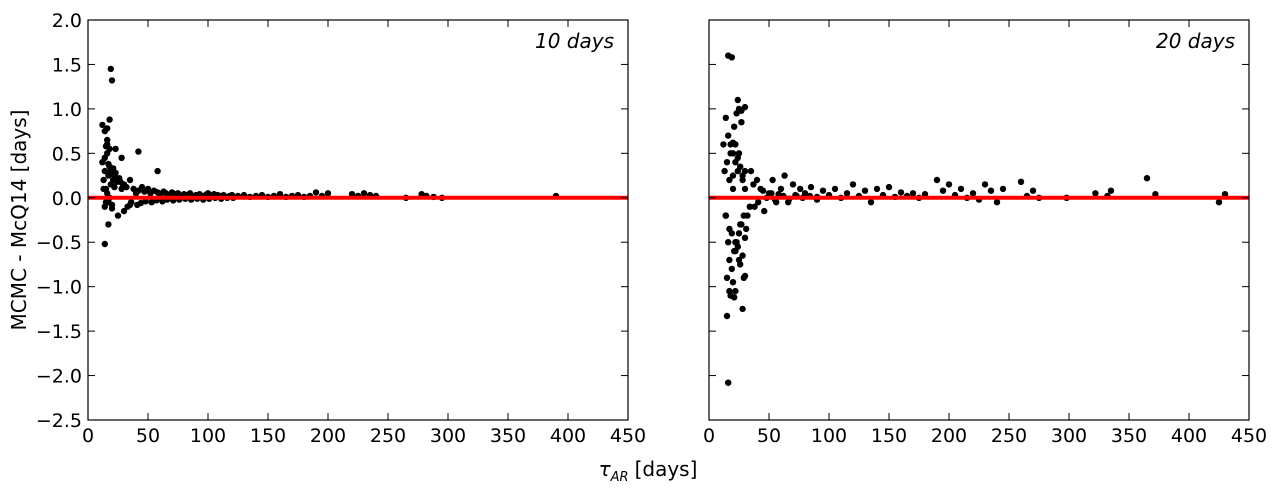 This screenshot has width=1279, height=492. Describe the element at coordinates (59, 421) in the screenshot. I see `y-tick-label: −2.5` at that location.